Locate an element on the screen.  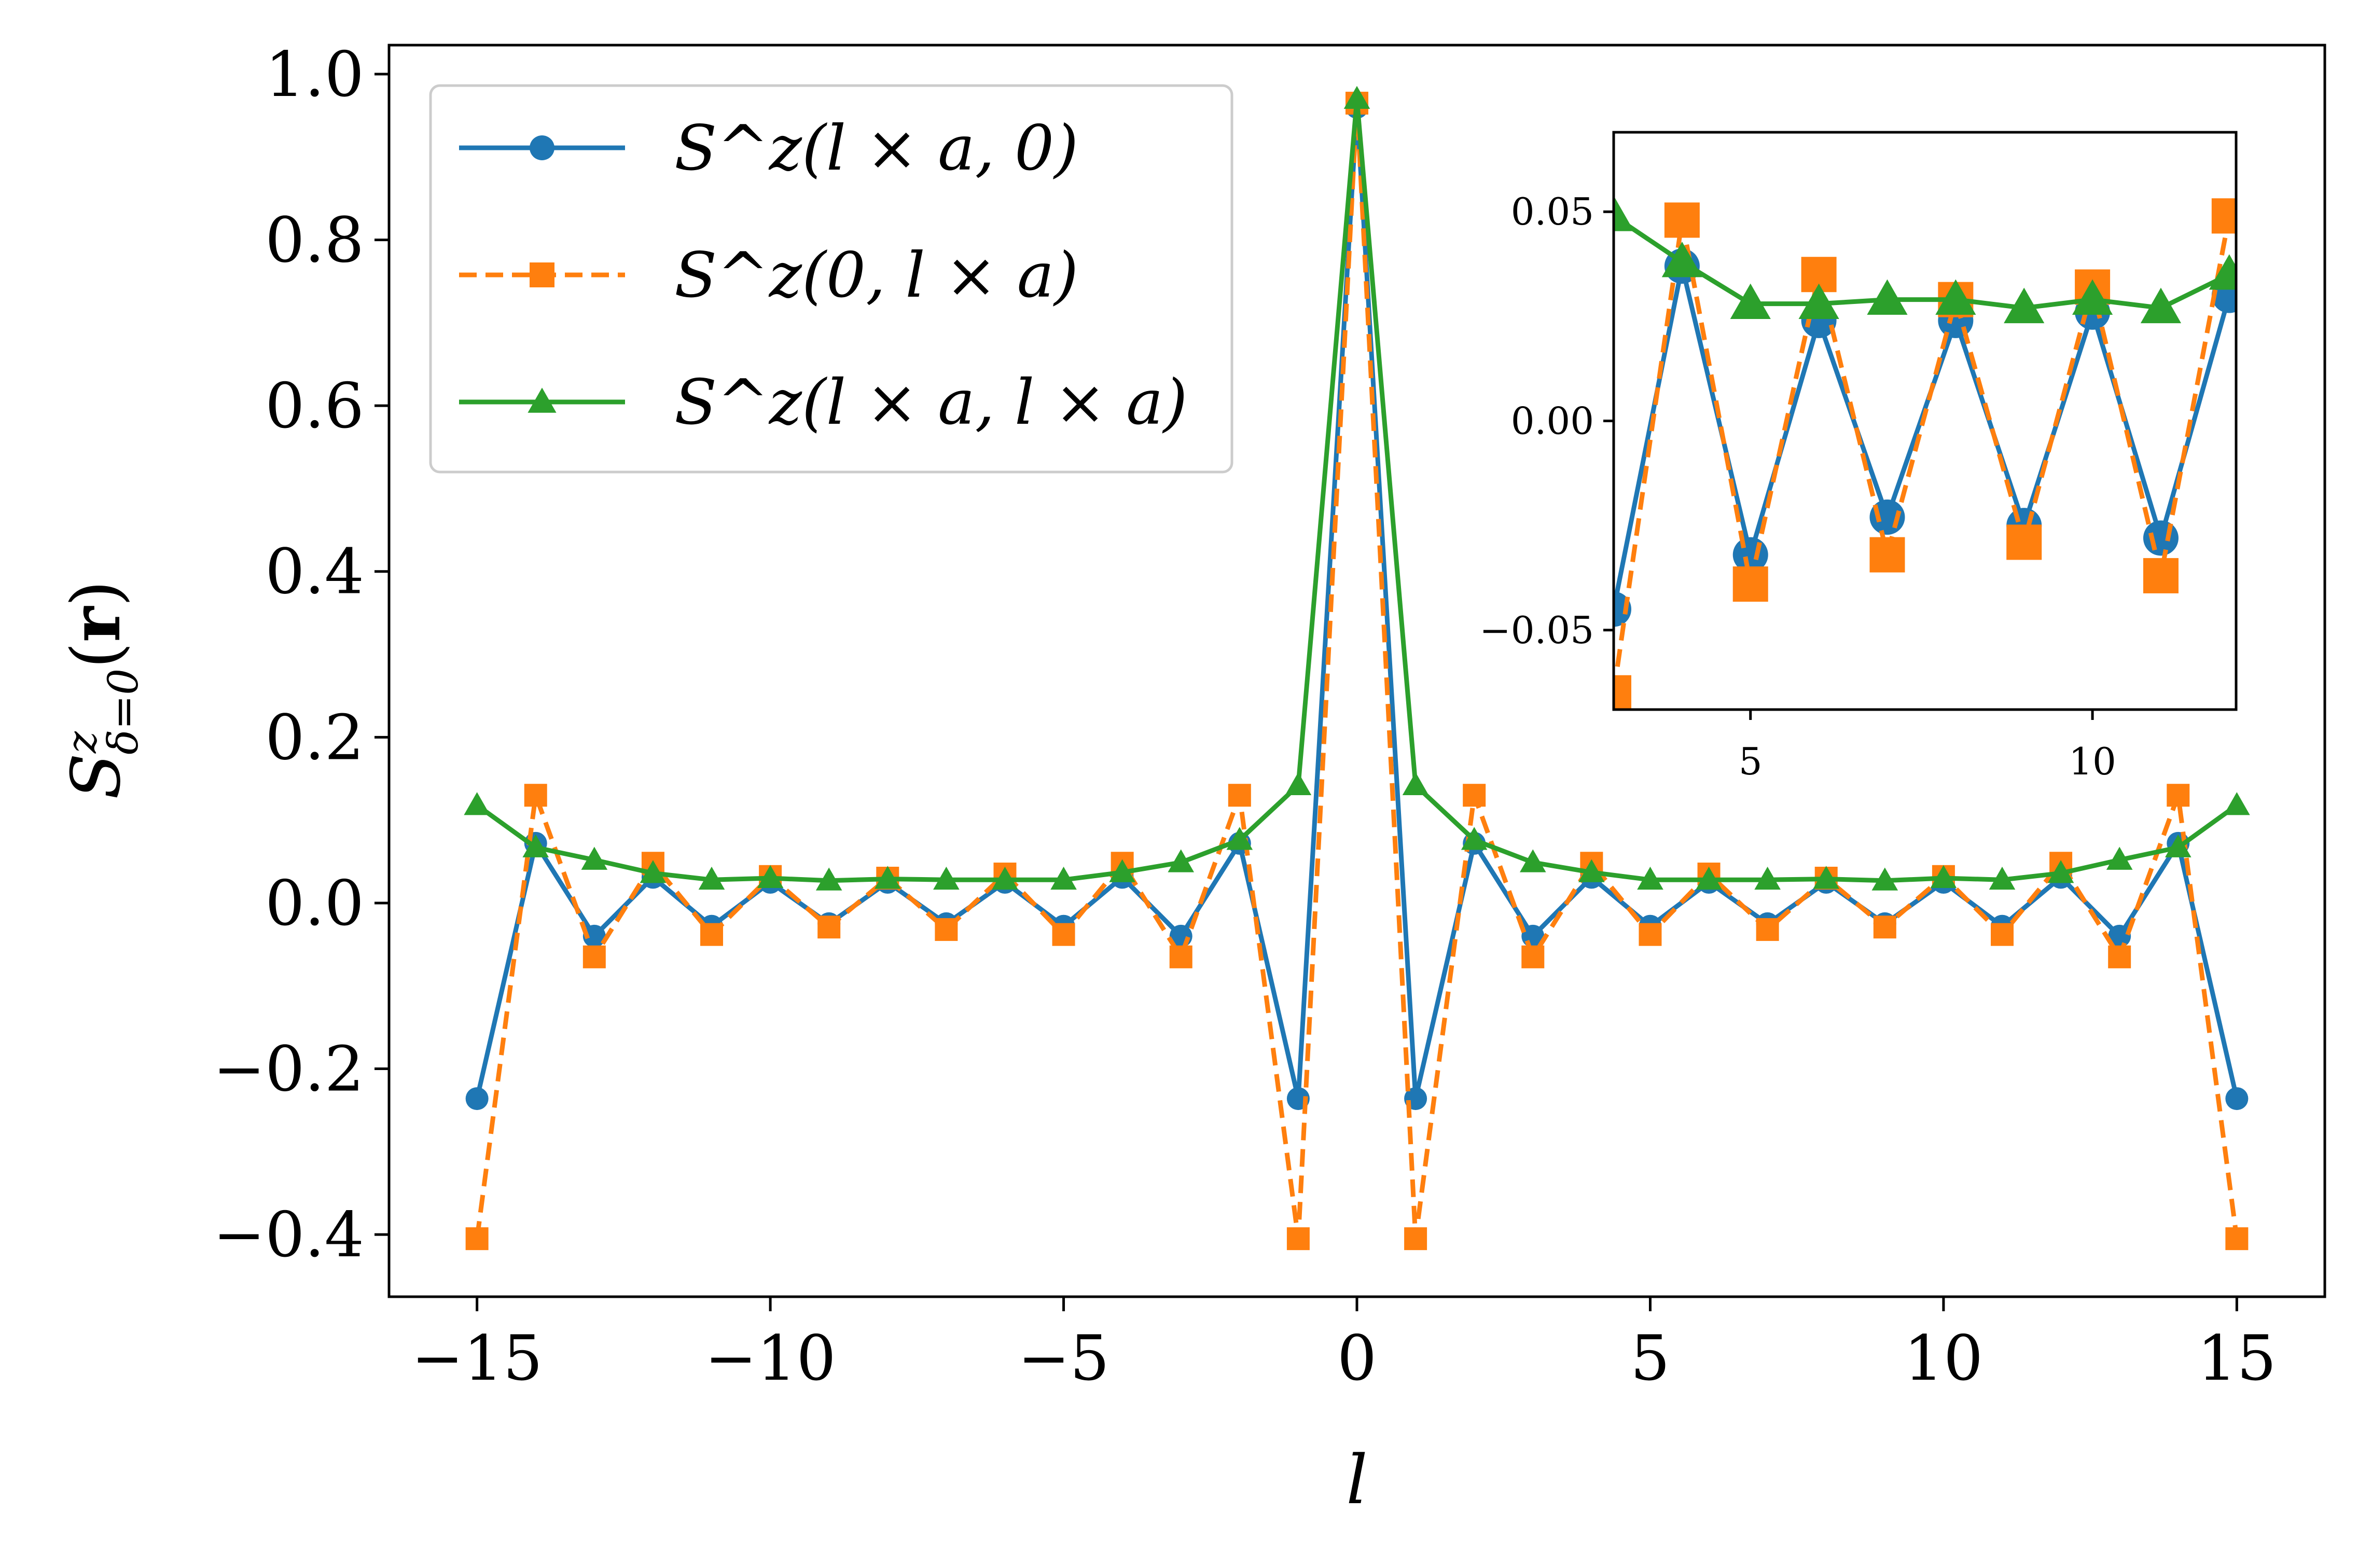
y-axis-label-text: Szδ=0(r) is located at coordinates (102, 689).